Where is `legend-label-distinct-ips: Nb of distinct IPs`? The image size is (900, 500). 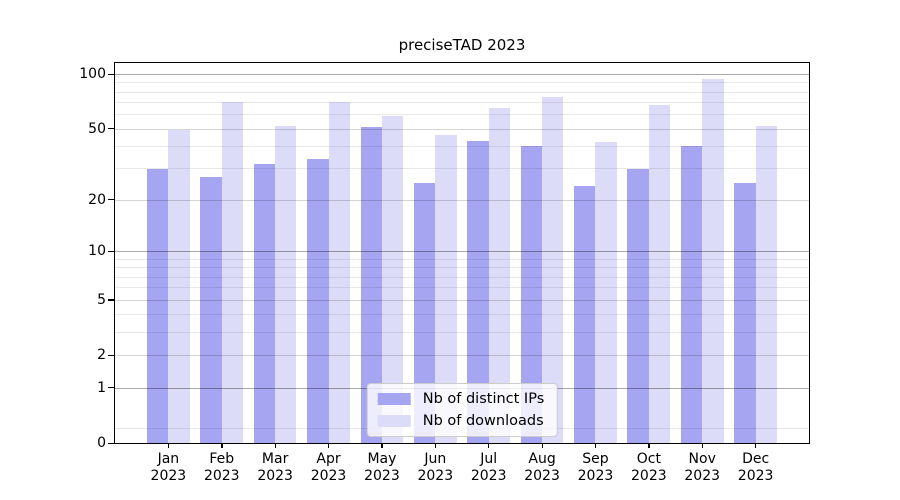
legend-label-distinct-ips: Nb of distinct IPs is located at coordinates (483, 399).